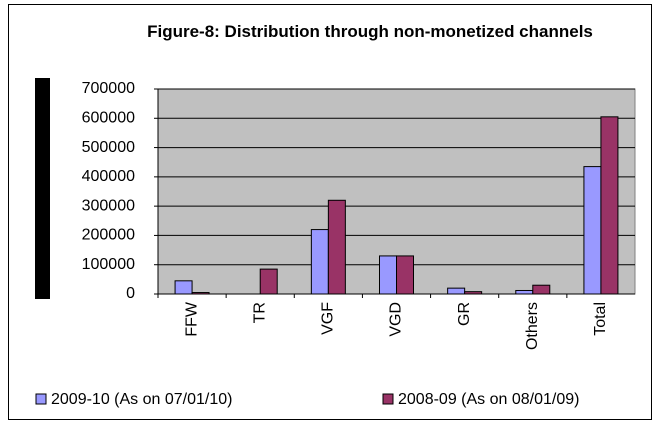 The width and height of the screenshot is (654, 424). I want to click on x-tick-label: GR, so click(464, 314).